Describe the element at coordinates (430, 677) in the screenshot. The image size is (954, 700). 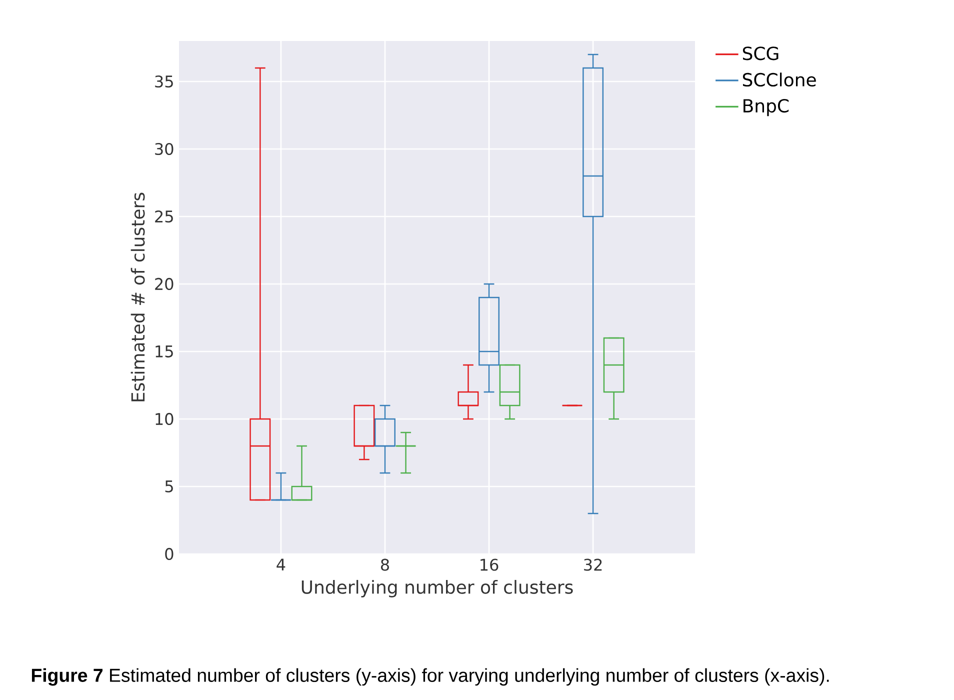
I see `text: Figure 7 Estimated number of clusters (y-axis) for varying underlying number of clusters (x-axis).` at that location.